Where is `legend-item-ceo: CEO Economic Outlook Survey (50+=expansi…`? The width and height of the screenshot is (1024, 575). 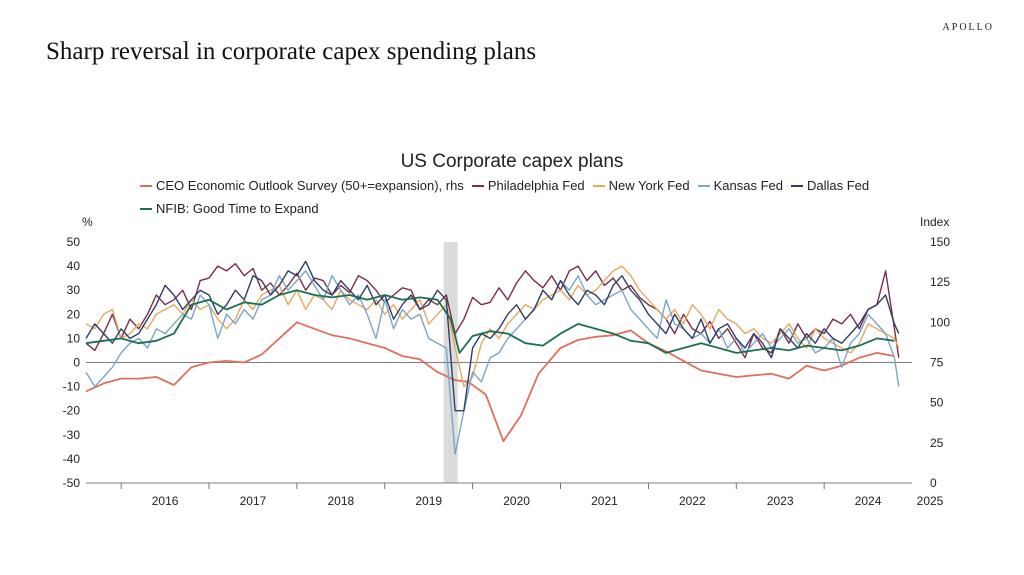
legend-item-ceo: CEO Economic Outlook Survey (50+=expansi… is located at coordinates (302, 185).